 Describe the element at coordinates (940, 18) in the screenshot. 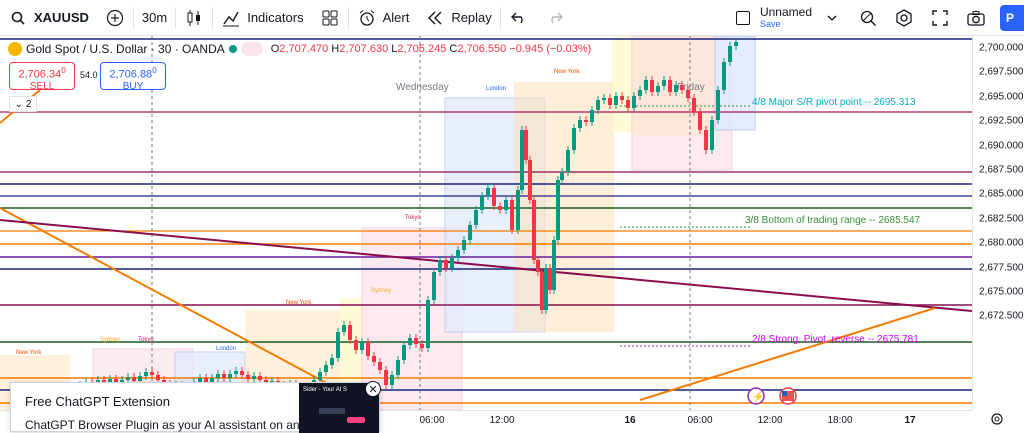

I see `fullscreen-button` at that location.